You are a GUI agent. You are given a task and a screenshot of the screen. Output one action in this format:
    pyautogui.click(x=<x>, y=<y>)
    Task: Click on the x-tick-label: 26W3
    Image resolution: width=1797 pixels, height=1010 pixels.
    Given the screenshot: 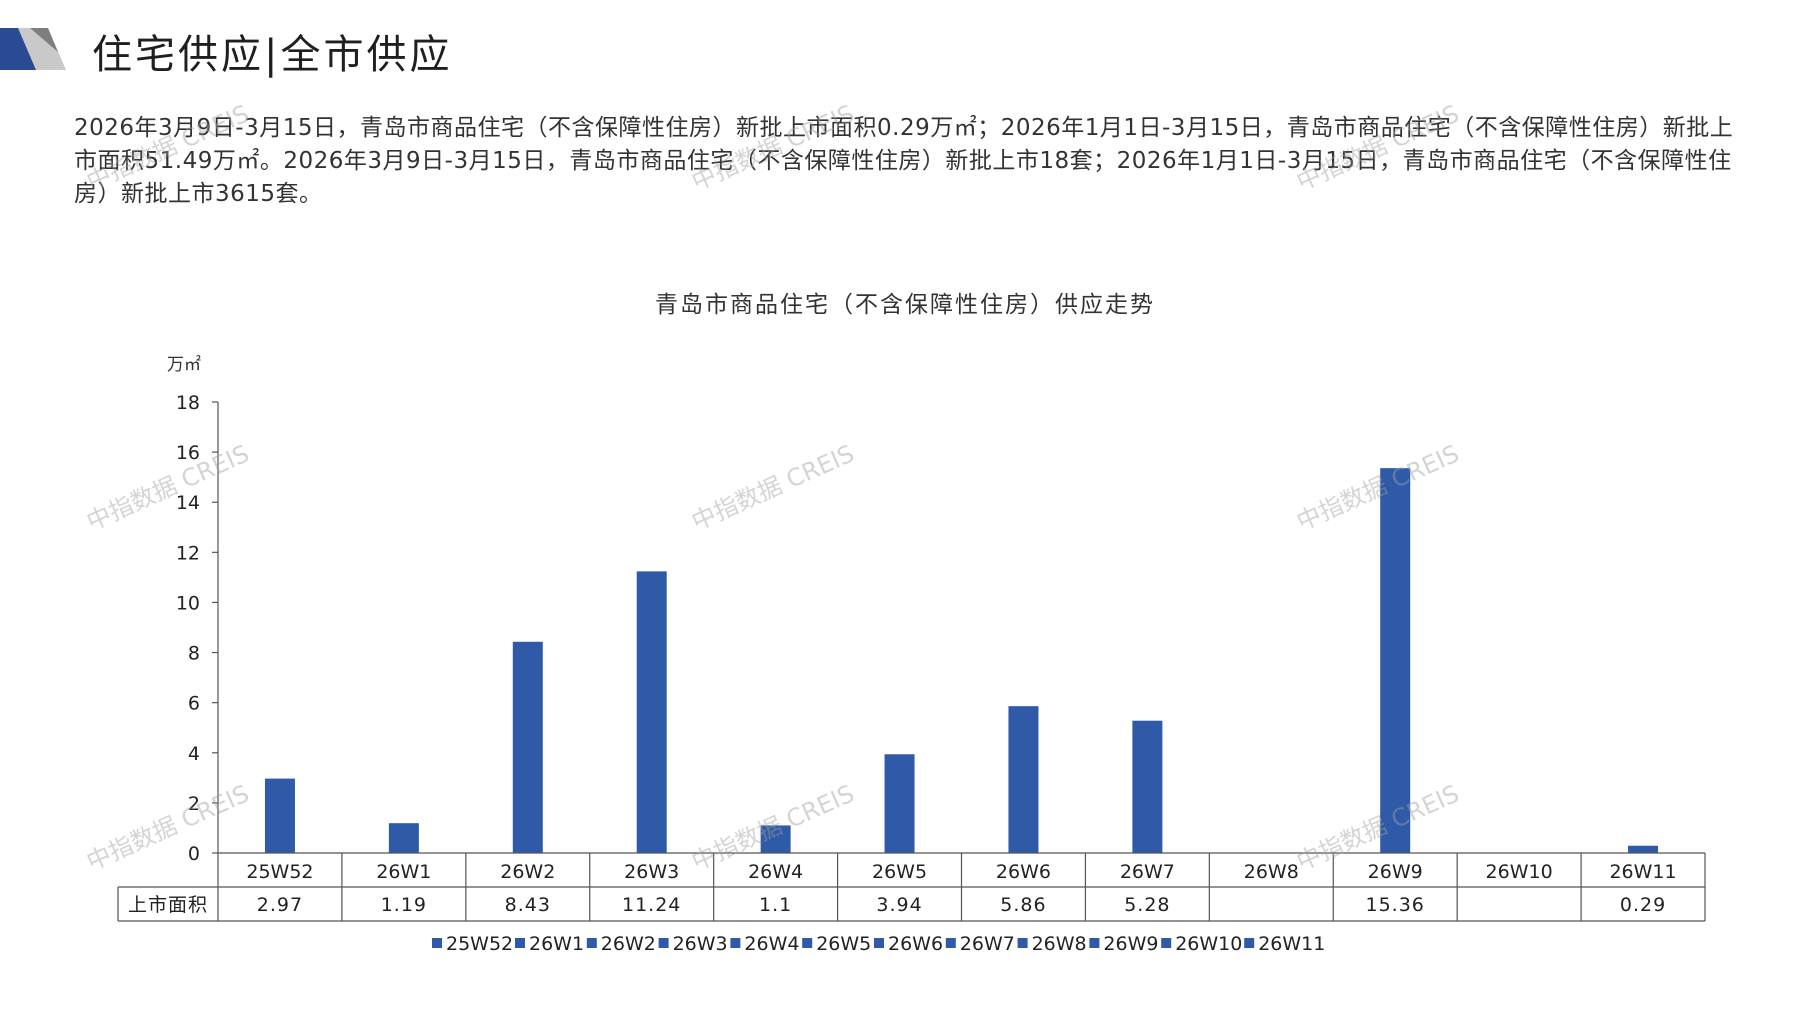 What is the action you would take?
    pyautogui.click(x=651, y=872)
    